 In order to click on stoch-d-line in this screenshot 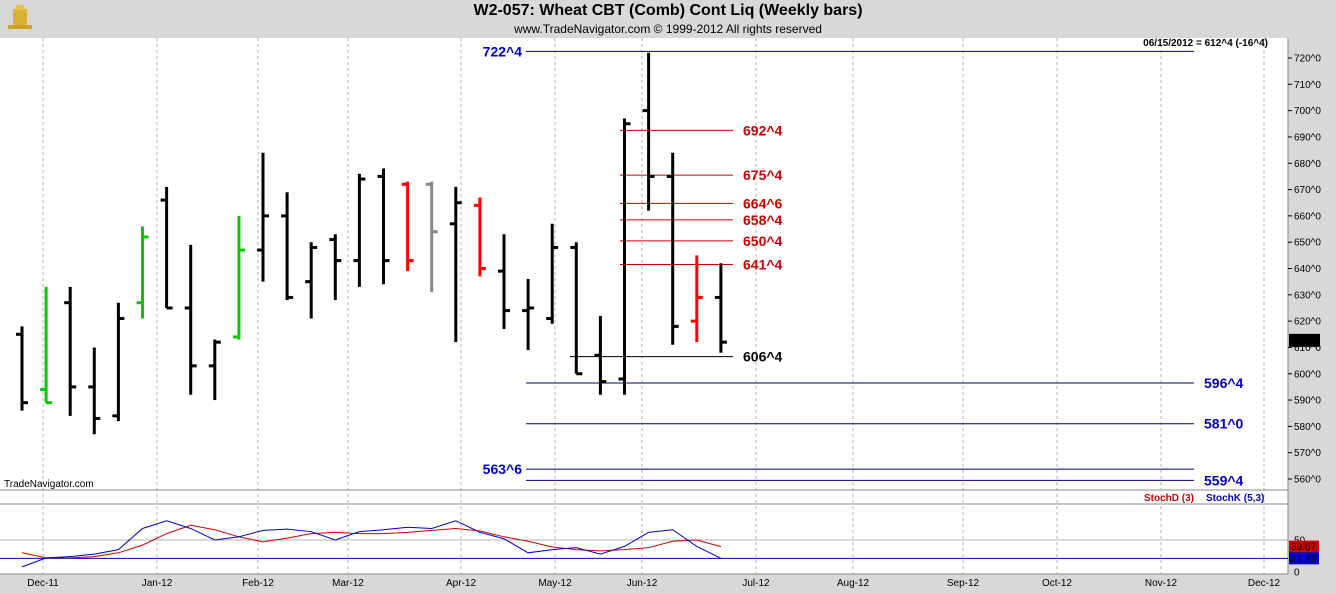, I will do `click(371, 541)`.